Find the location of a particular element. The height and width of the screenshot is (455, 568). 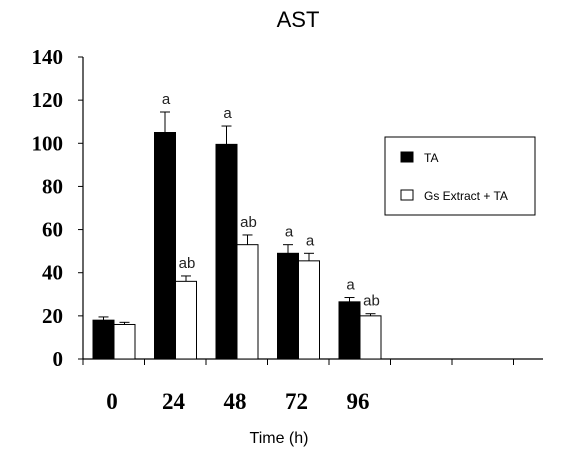

legend: TA Gs Extract + TA is located at coordinates (460, 176).